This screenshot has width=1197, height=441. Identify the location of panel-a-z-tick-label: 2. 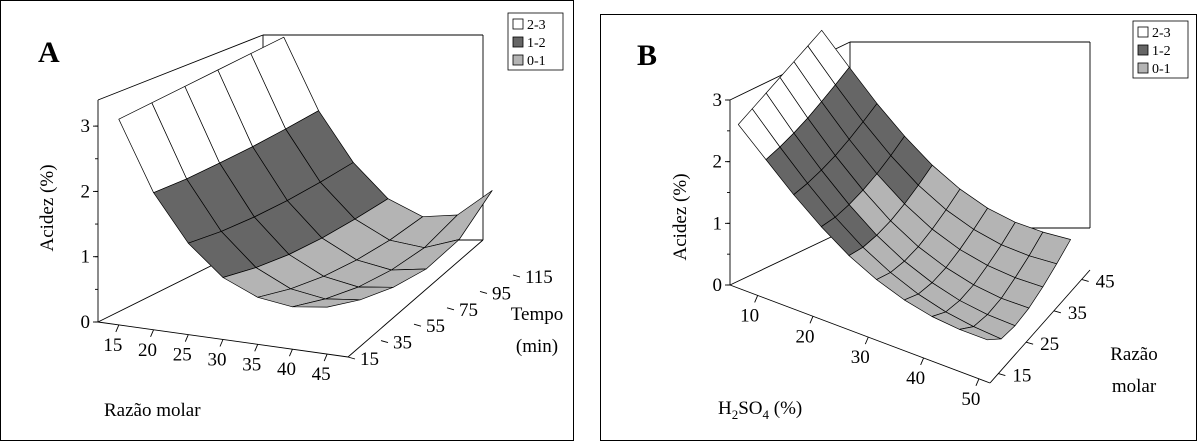
(86, 191).